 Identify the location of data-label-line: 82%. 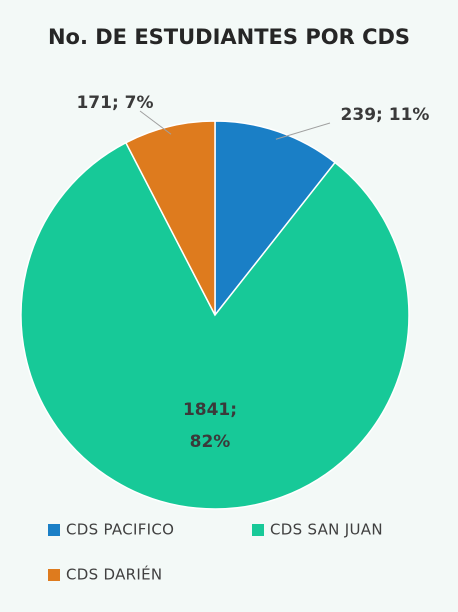
(210, 442).